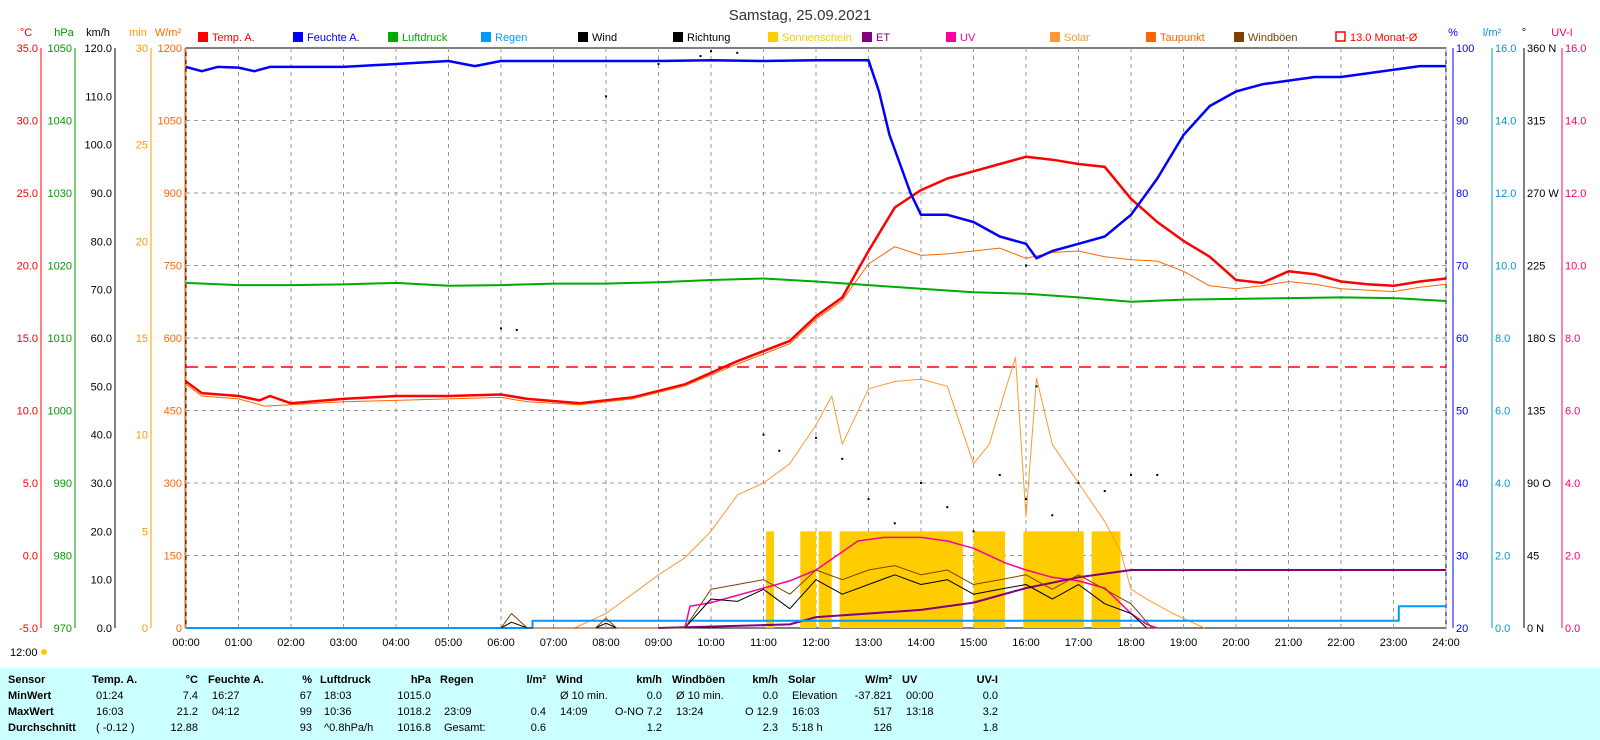 Image resolution: width=1600 pixels, height=740 pixels. I want to click on axis-tick-label: 180 S, so click(1541, 339).